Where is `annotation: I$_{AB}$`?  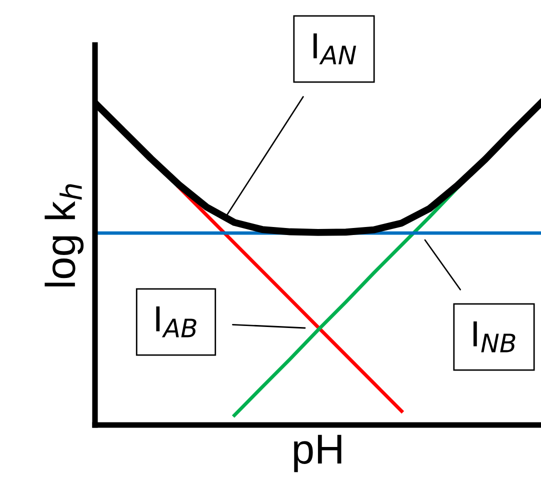
annotation: I$_{AB}$ is located at coordinates (176, 322).